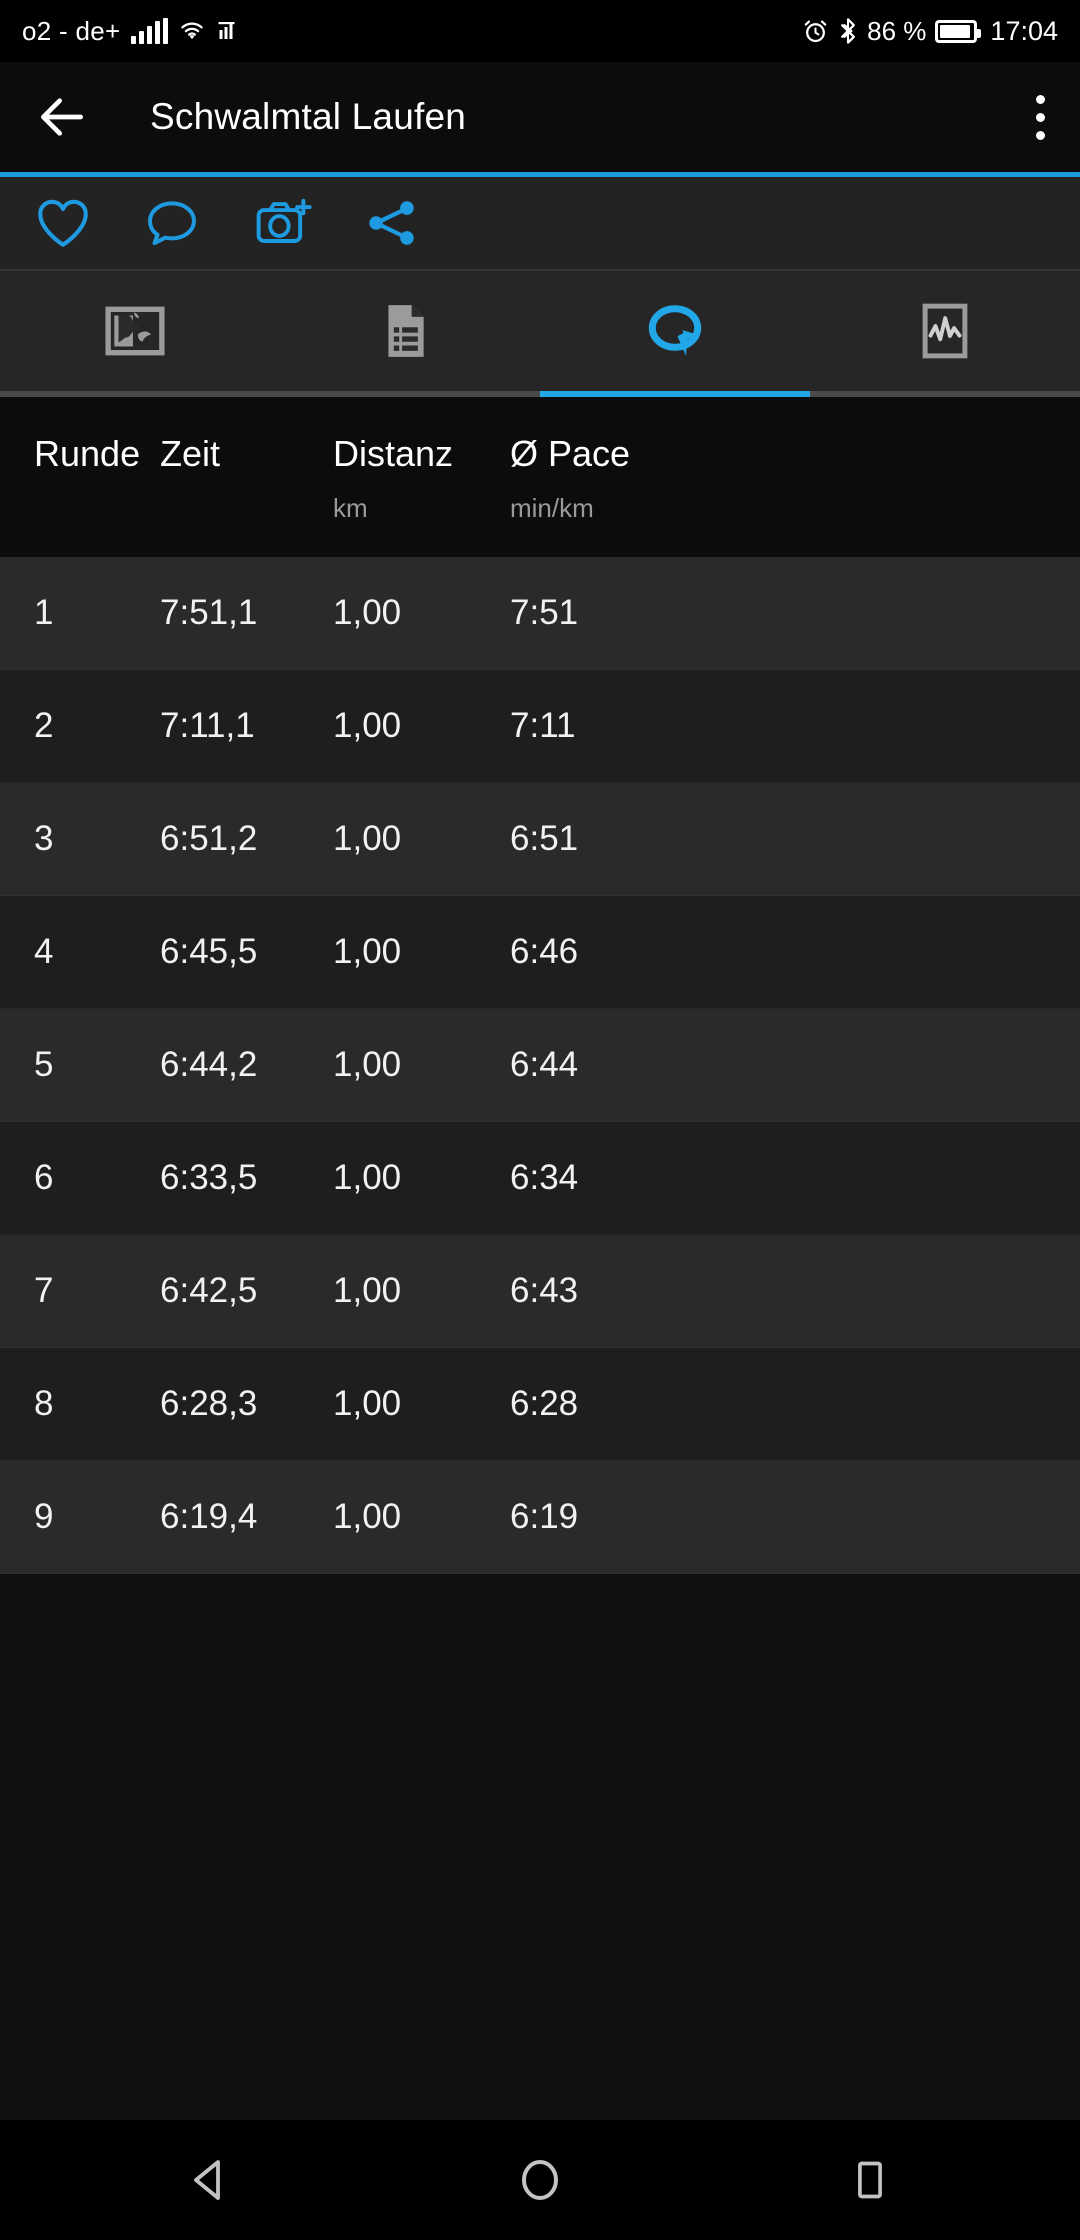 Image resolution: width=1080 pixels, height=2240 pixels. What do you see at coordinates (44, 1064) in the screenshot?
I see `lap-value: 5` at bounding box center [44, 1064].